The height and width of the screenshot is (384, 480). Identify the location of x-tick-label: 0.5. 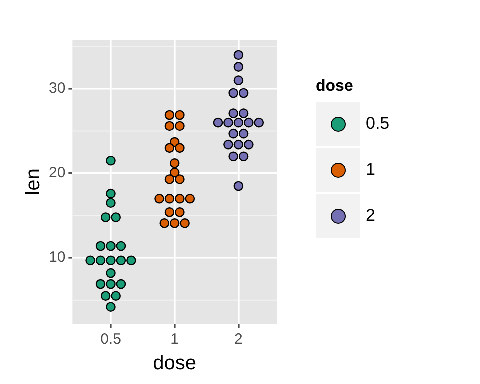
(111, 339).